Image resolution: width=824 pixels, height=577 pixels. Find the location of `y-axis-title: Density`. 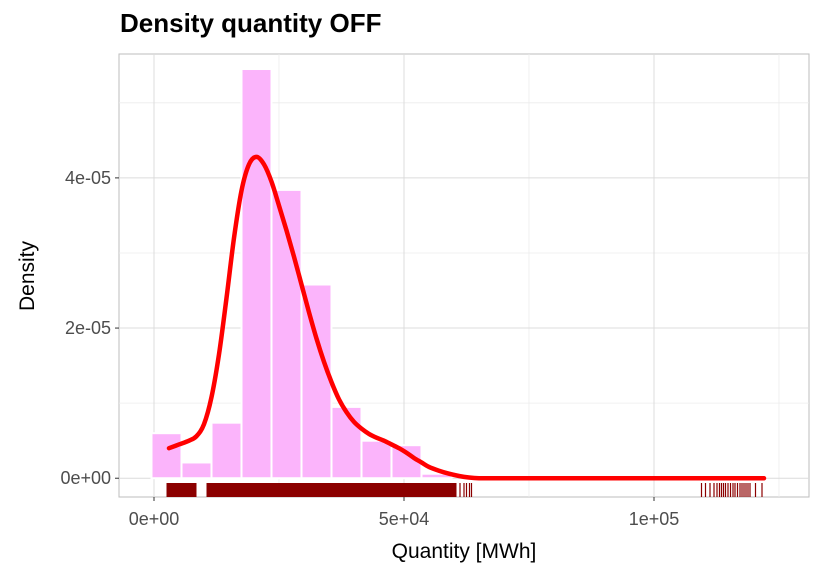

y-axis-title: Density is located at coordinates (27, 275).